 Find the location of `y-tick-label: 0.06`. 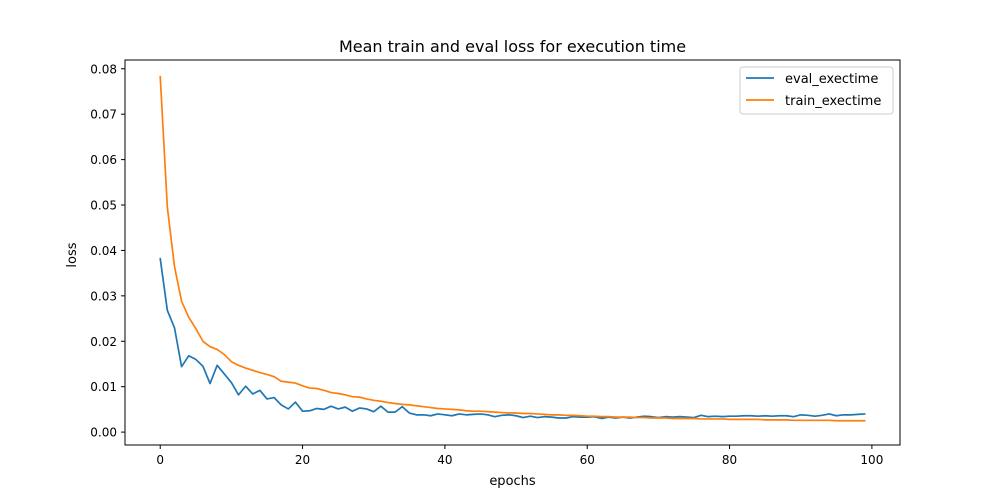

y-tick-label: 0.06 is located at coordinates (103, 160).